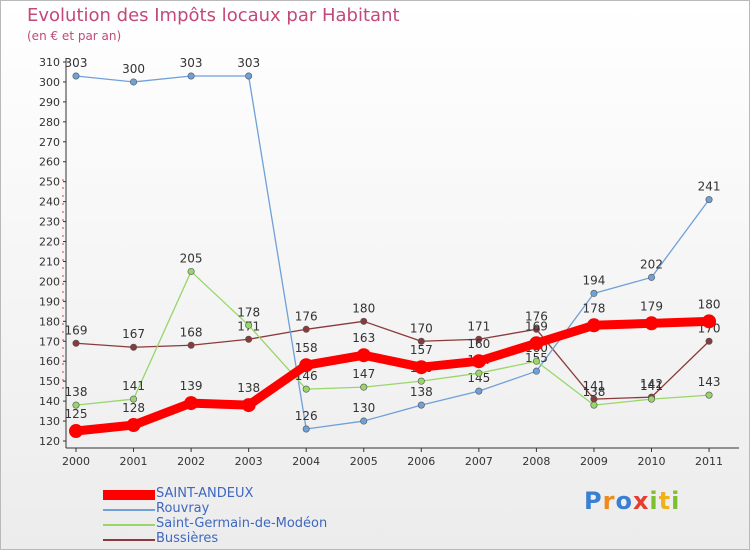 The width and height of the screenshot is (750, 550). I want to click on x-tick-label: 2002, so click(191, 461).